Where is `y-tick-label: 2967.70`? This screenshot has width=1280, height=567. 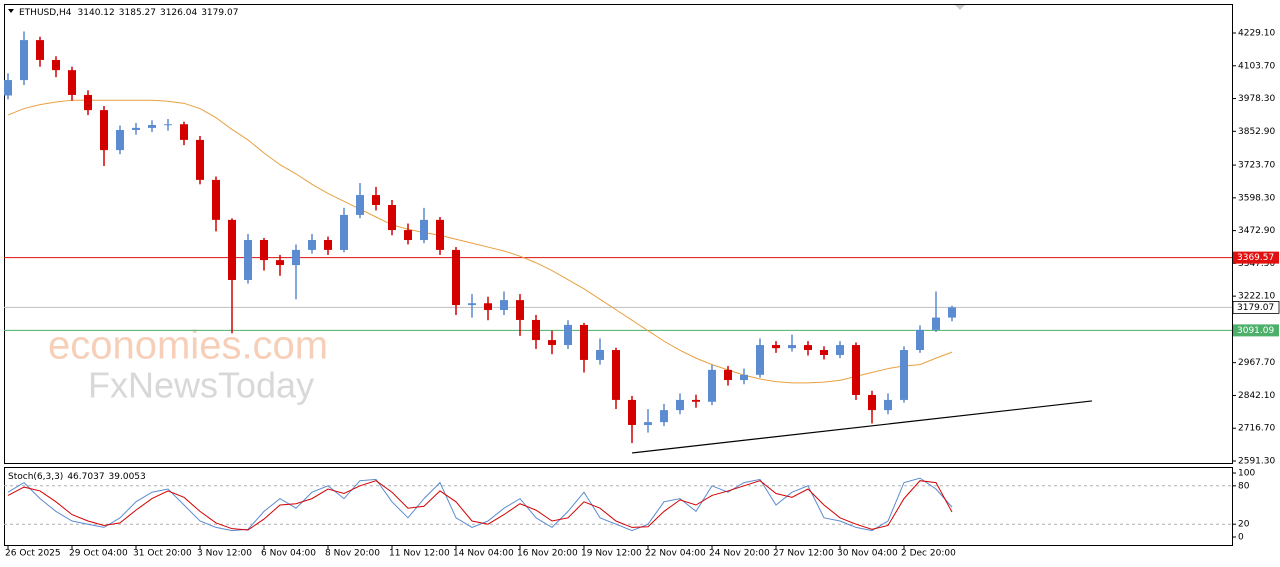
y-tick-label: 2967.70 is located at coordinates (1256, 363).